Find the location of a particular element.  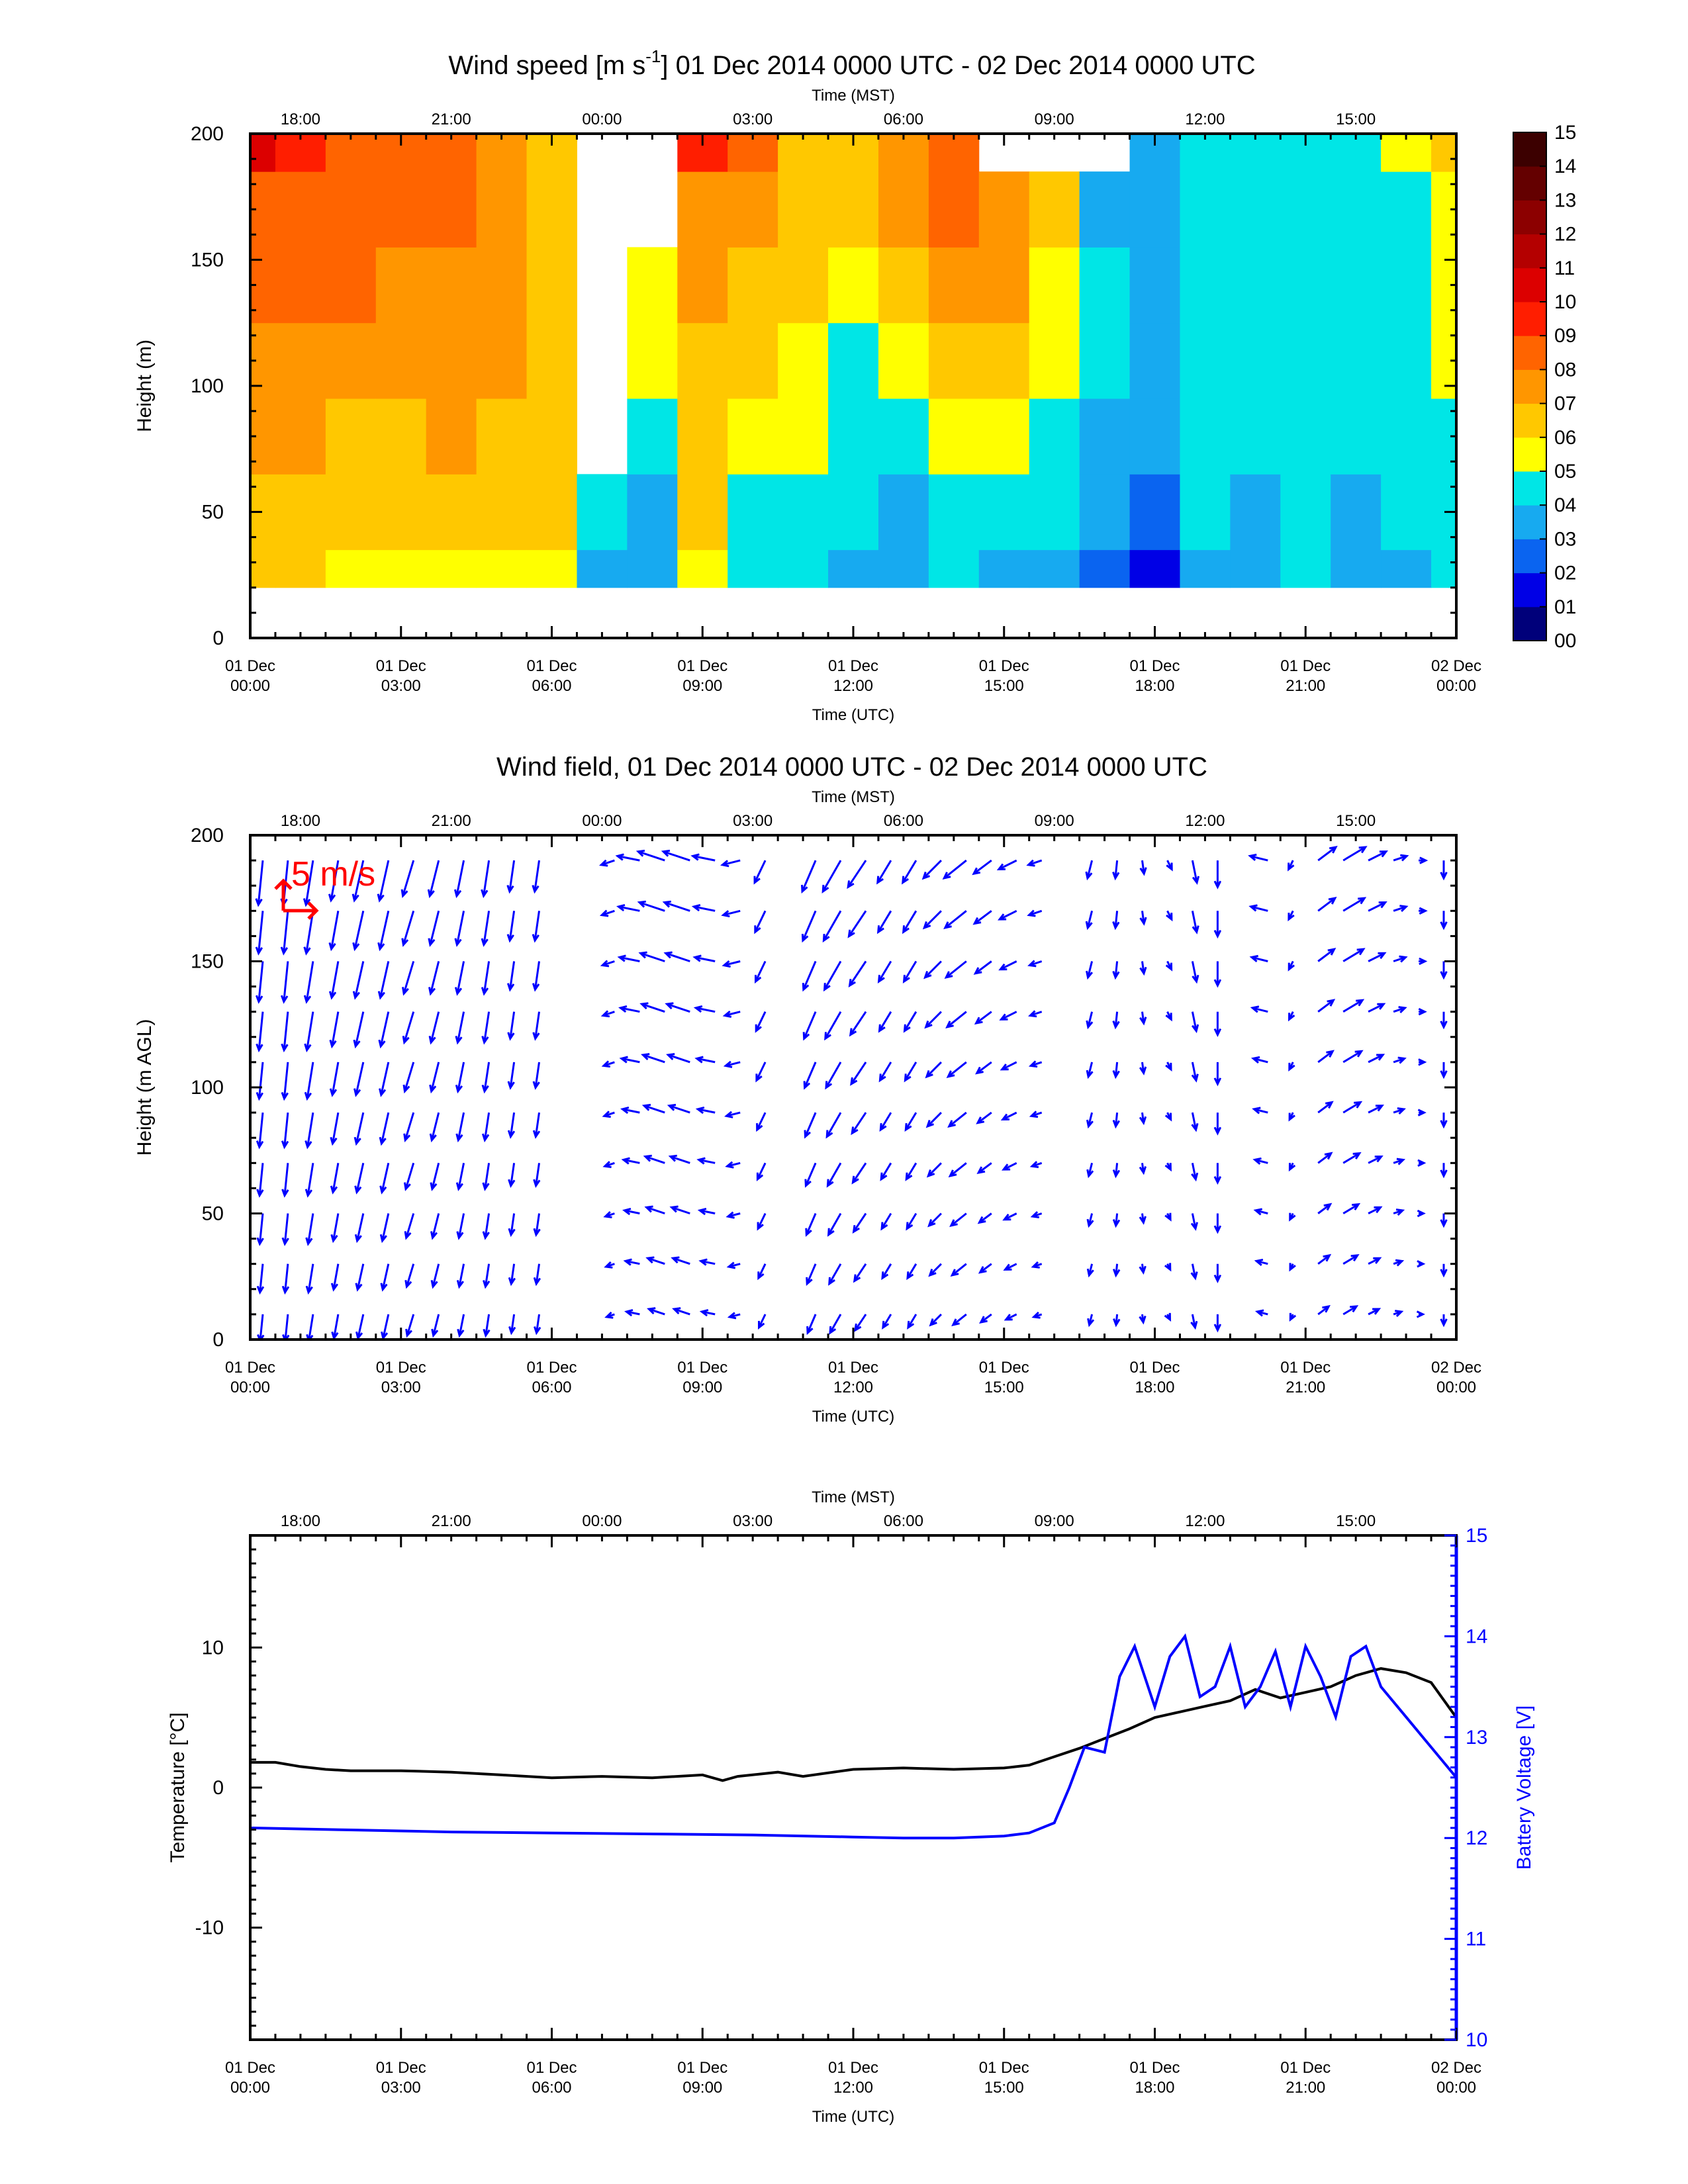

mst-tick-label: 06:00 is located at coordinates (903, 119).